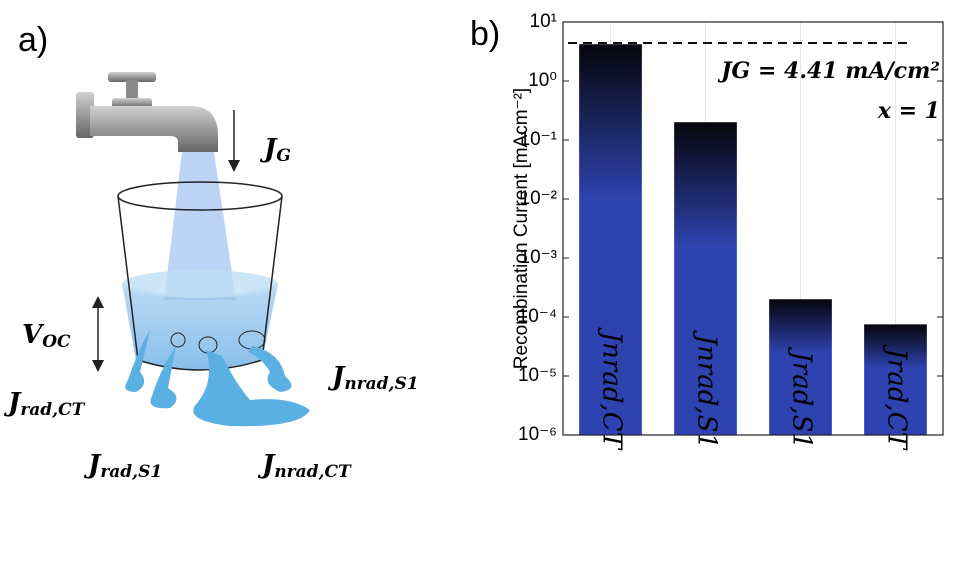 The image size is (954, 564). I want to click on y-axis-label: Recombination Current [mAcm⁻²], so click(521, 228).